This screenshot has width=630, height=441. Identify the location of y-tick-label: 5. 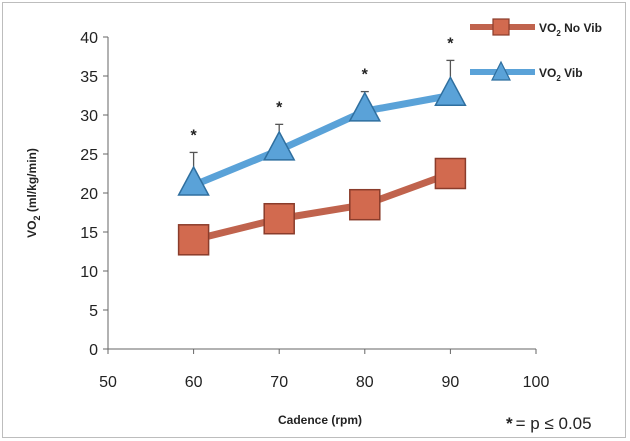
(93, 311).